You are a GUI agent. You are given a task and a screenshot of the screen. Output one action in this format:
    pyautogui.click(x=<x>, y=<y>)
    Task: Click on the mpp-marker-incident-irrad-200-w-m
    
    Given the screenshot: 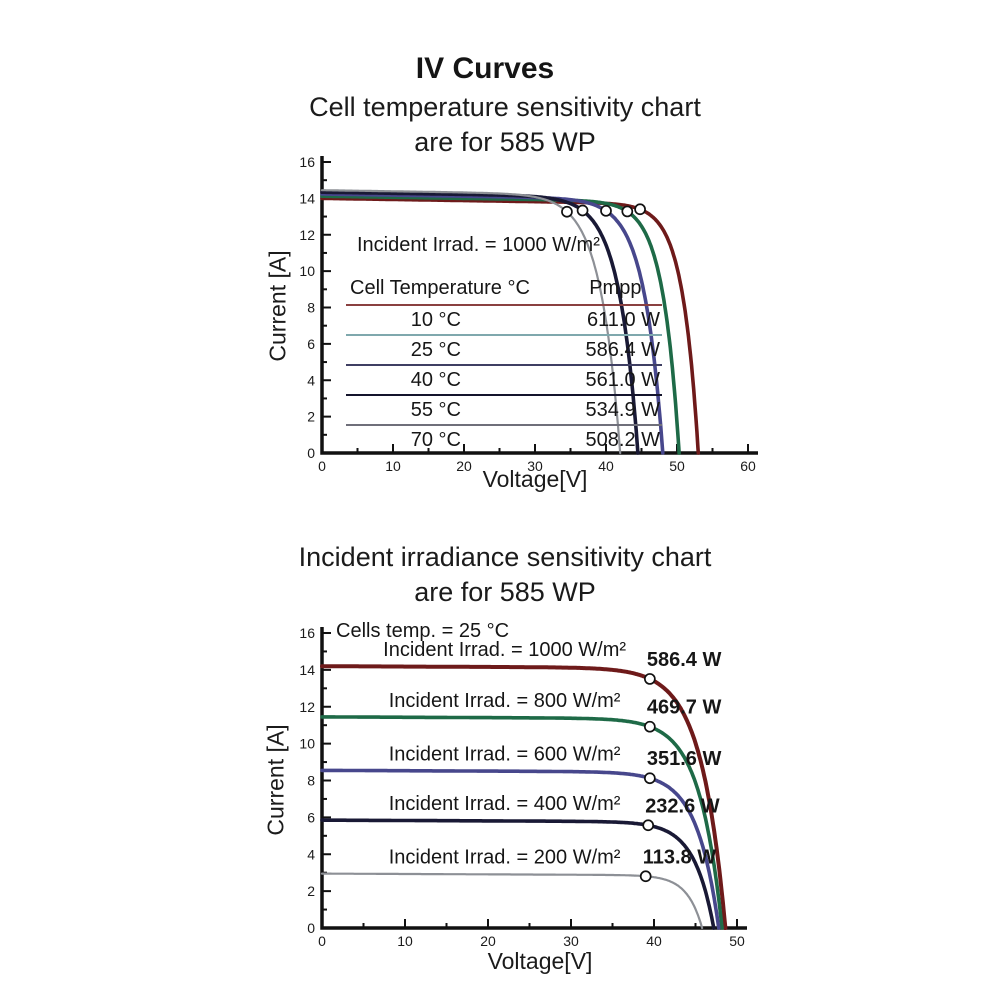 What is the action you would take?
    pyautogui.click(x=645, y=876)
    